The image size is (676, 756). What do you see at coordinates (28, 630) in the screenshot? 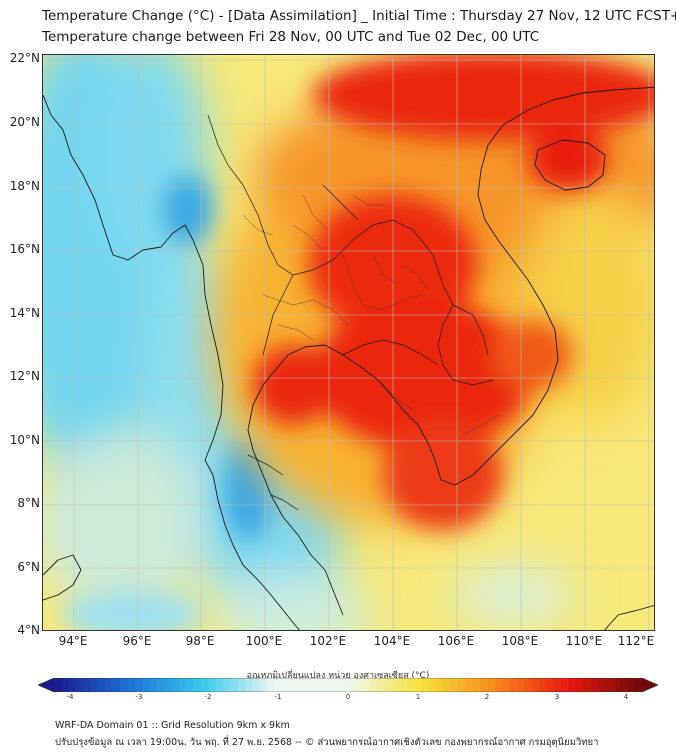
I see `lat-label-4: 4°N` at bounding box center [28, 630].